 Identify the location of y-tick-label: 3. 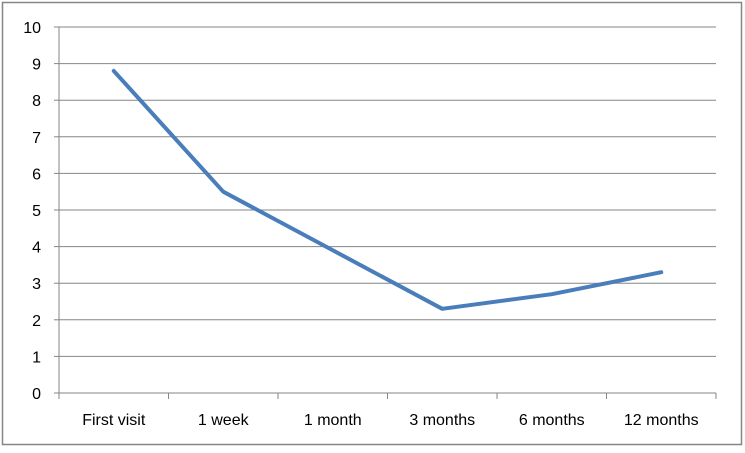
(36, 284).